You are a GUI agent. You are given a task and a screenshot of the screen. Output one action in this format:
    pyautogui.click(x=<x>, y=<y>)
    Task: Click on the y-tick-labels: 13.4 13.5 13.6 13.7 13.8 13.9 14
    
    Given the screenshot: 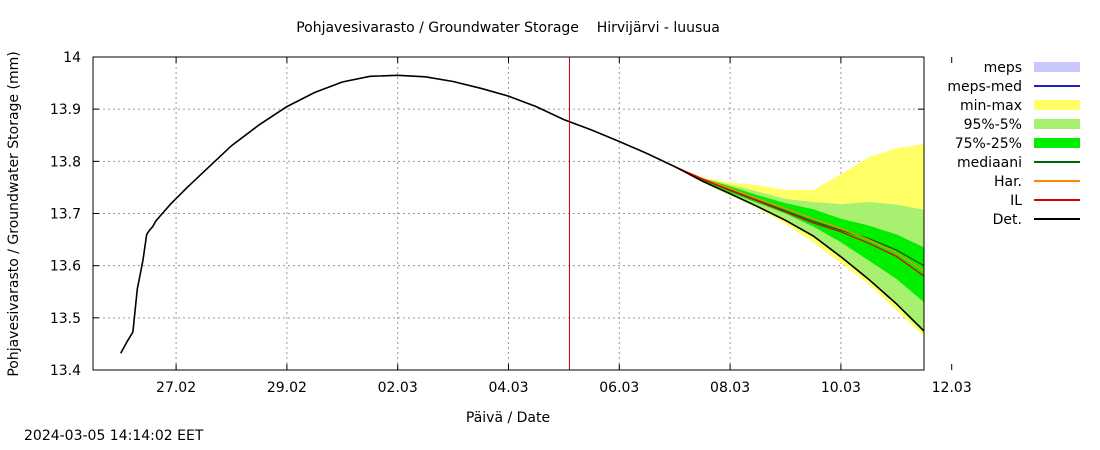 What is the action you would take?
    pyautogui.click(x=65, y=214)
    